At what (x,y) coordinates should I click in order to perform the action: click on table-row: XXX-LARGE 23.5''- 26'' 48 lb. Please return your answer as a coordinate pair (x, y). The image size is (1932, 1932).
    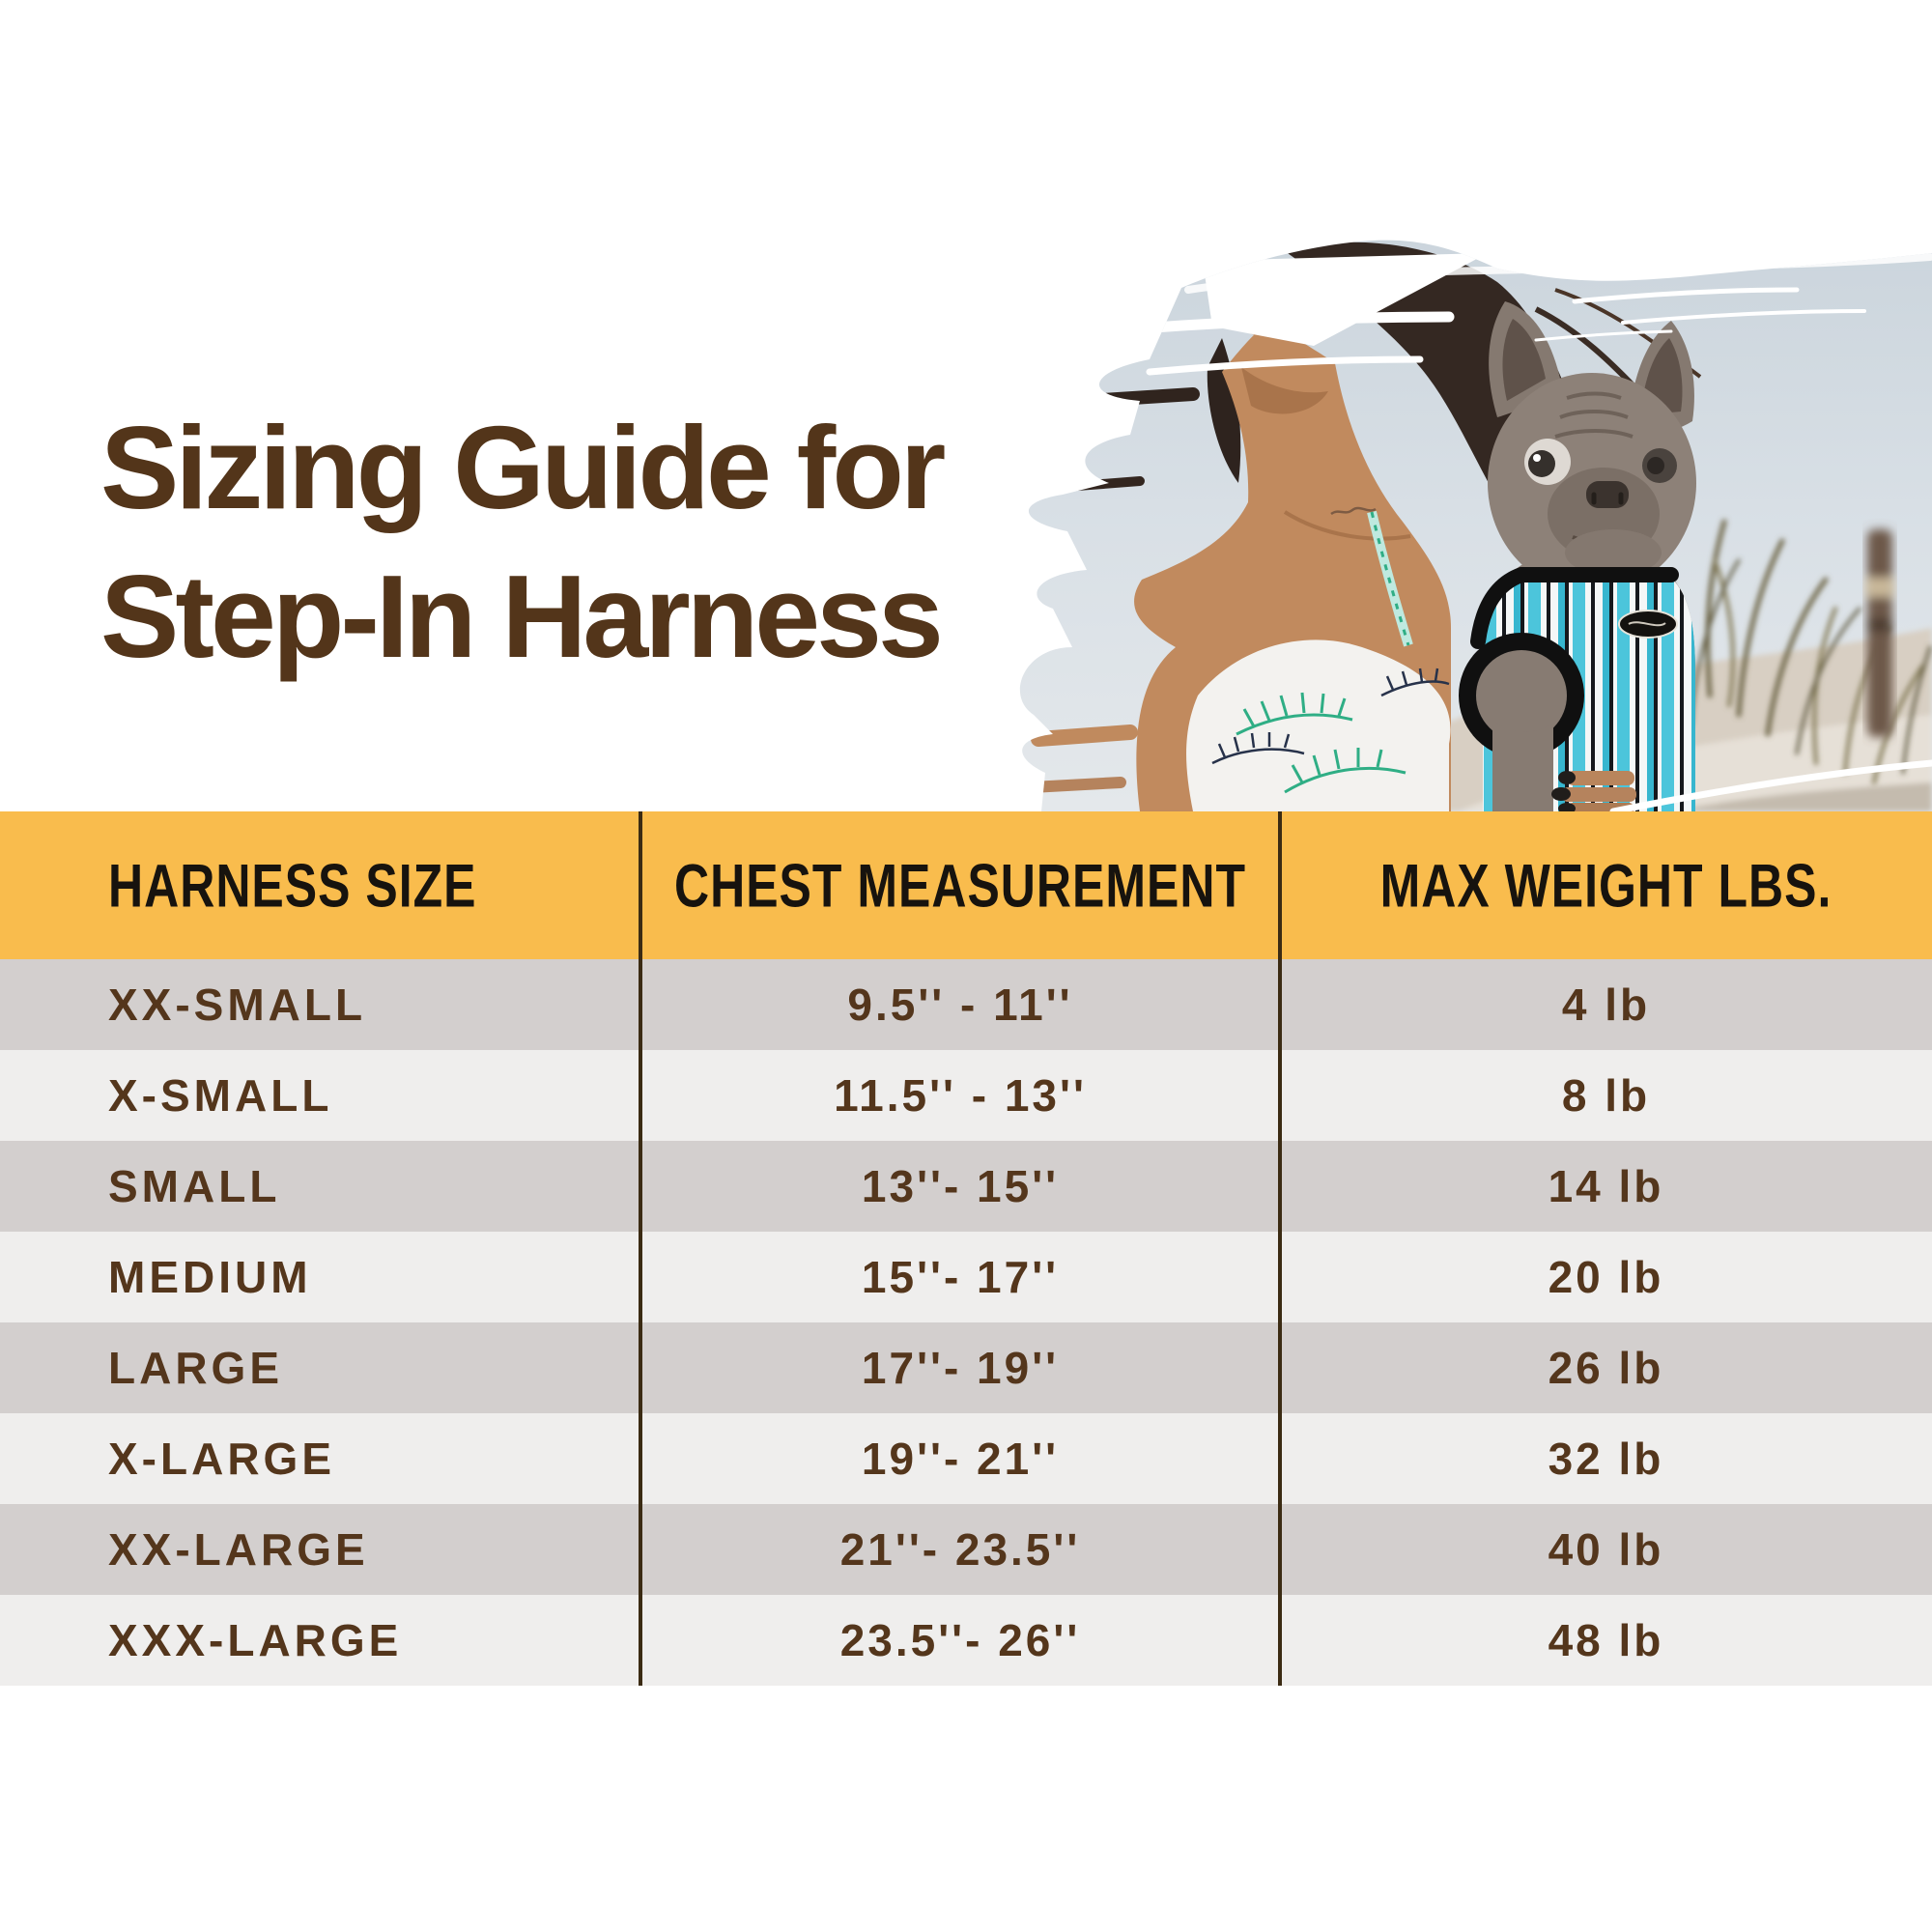
    Looking at the image, I should click on (966, 1640).